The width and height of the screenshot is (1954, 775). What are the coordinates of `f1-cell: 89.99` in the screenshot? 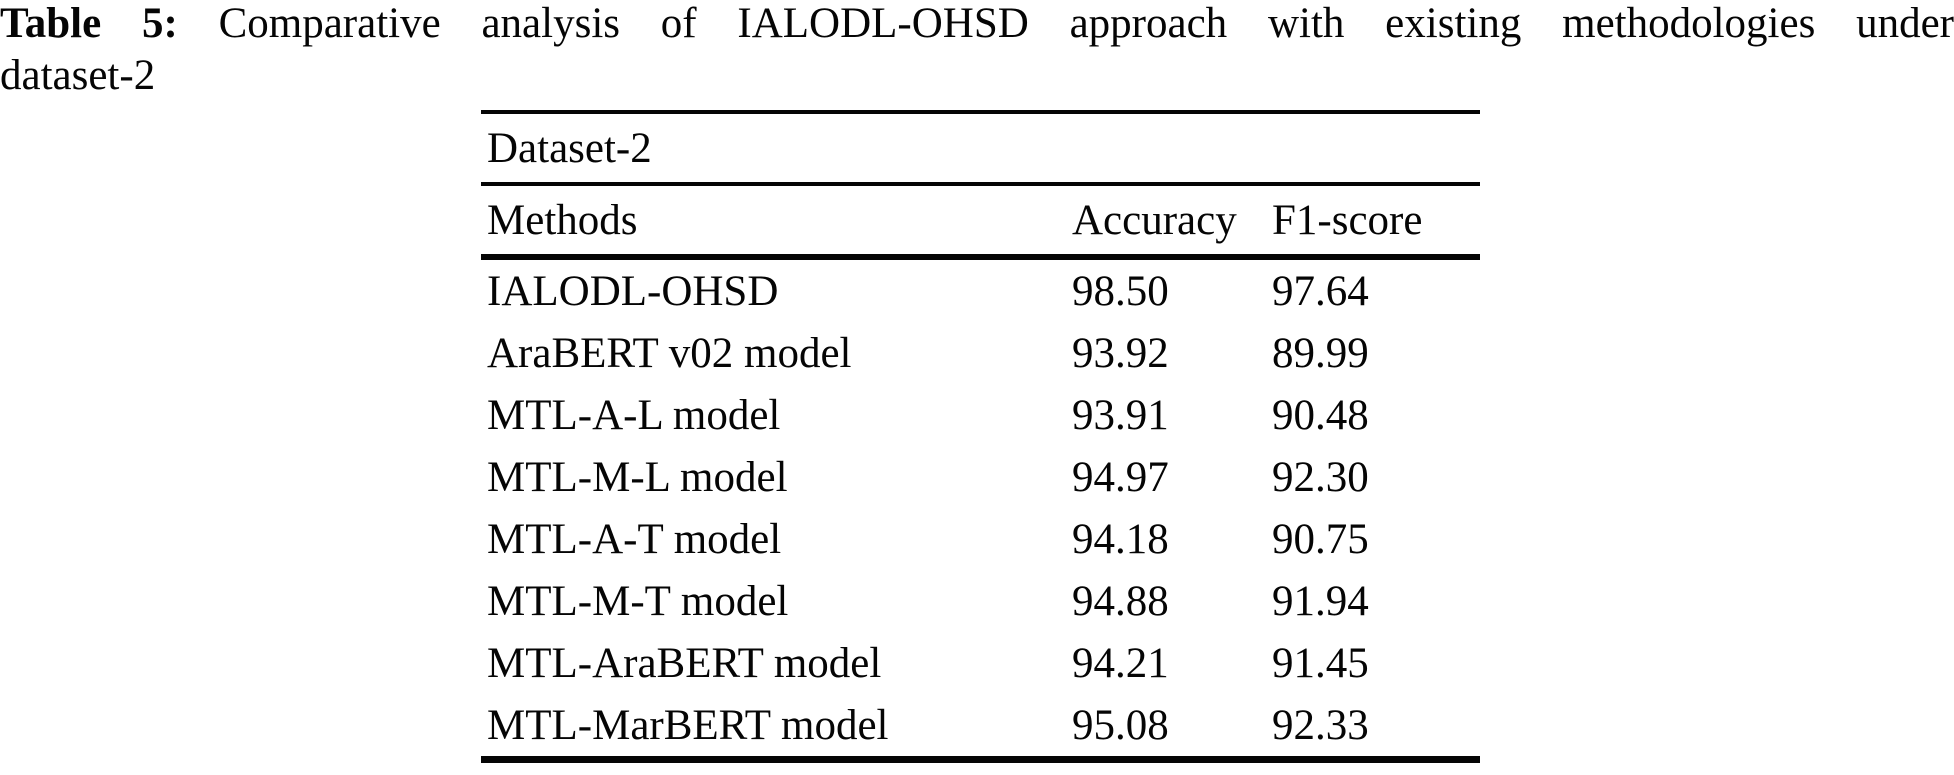 It's located at (1320, 353).